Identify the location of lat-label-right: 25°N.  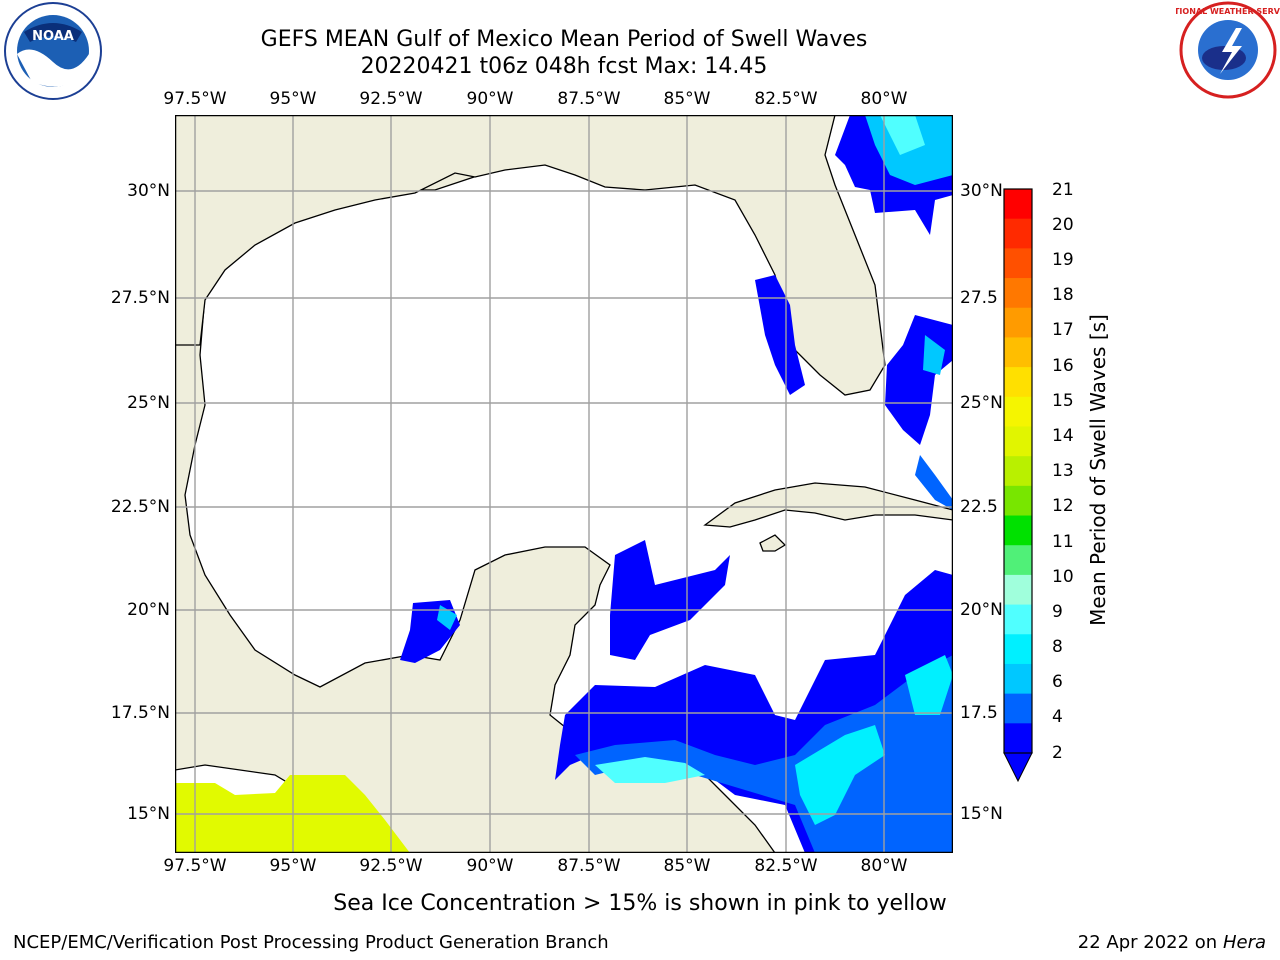
(981, 403).